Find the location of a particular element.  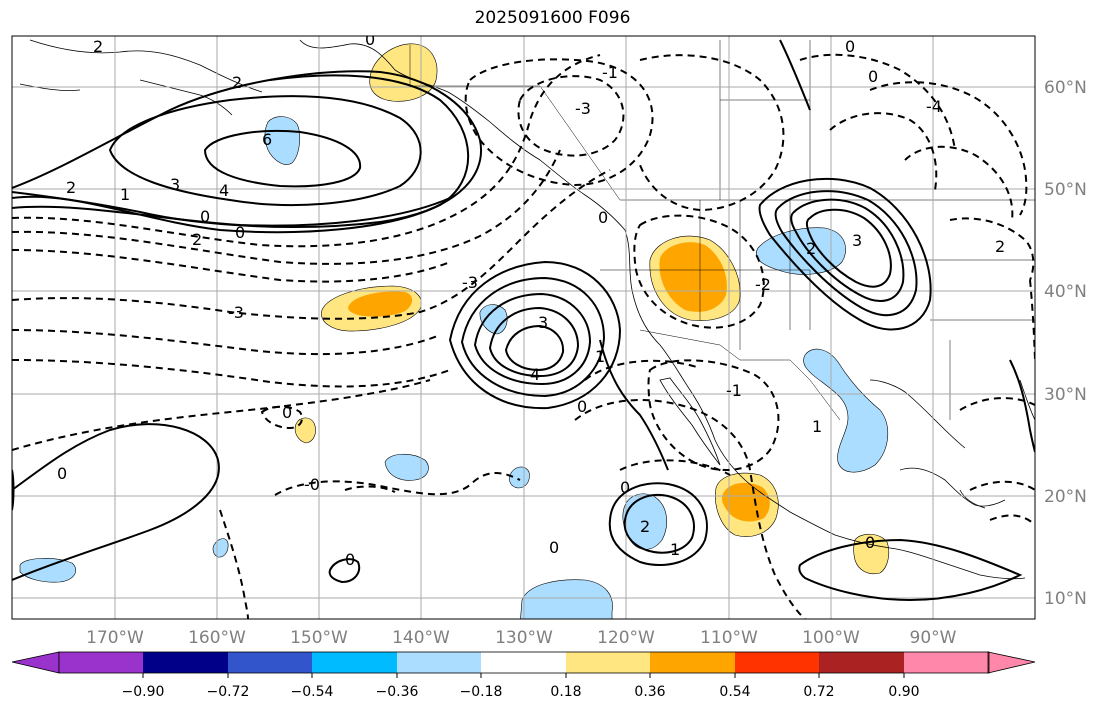

contour-label: -2 is located at coordinates (763, 284).